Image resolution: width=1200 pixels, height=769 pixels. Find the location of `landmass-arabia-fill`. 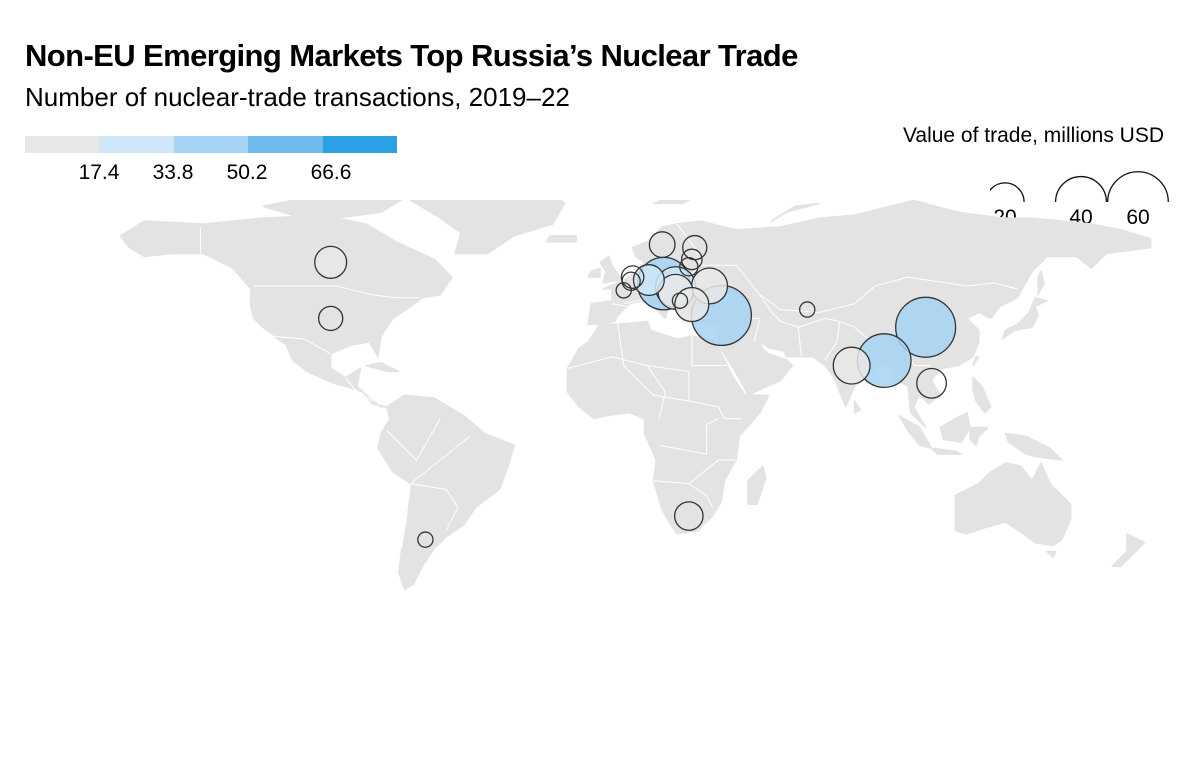

landmass-arabia-fill is located at coordinates (755, 364).